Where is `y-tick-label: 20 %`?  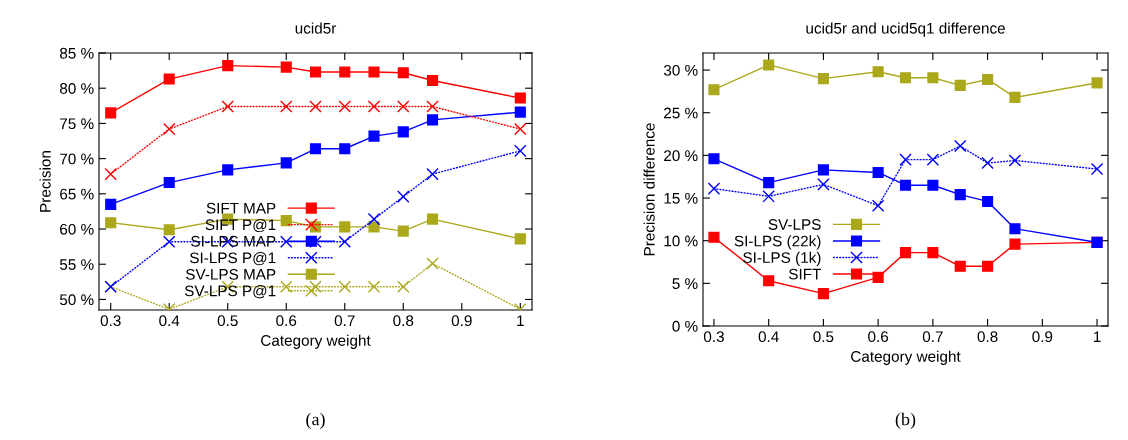
y-tick-label: 20 % is located at coordinates (681, 156).